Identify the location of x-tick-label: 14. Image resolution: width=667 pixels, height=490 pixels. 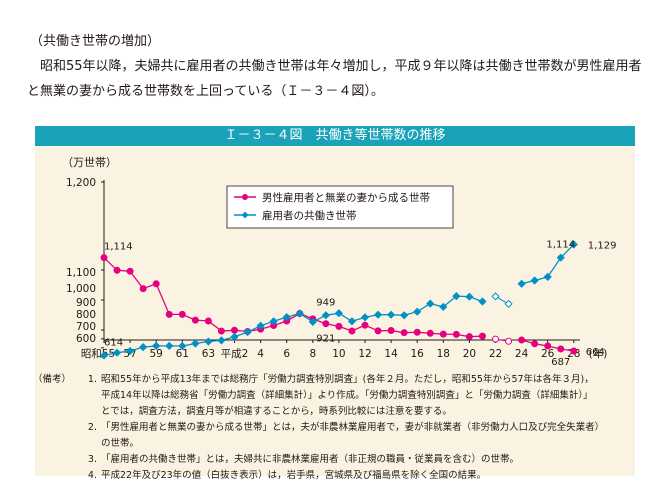
(391, 354).